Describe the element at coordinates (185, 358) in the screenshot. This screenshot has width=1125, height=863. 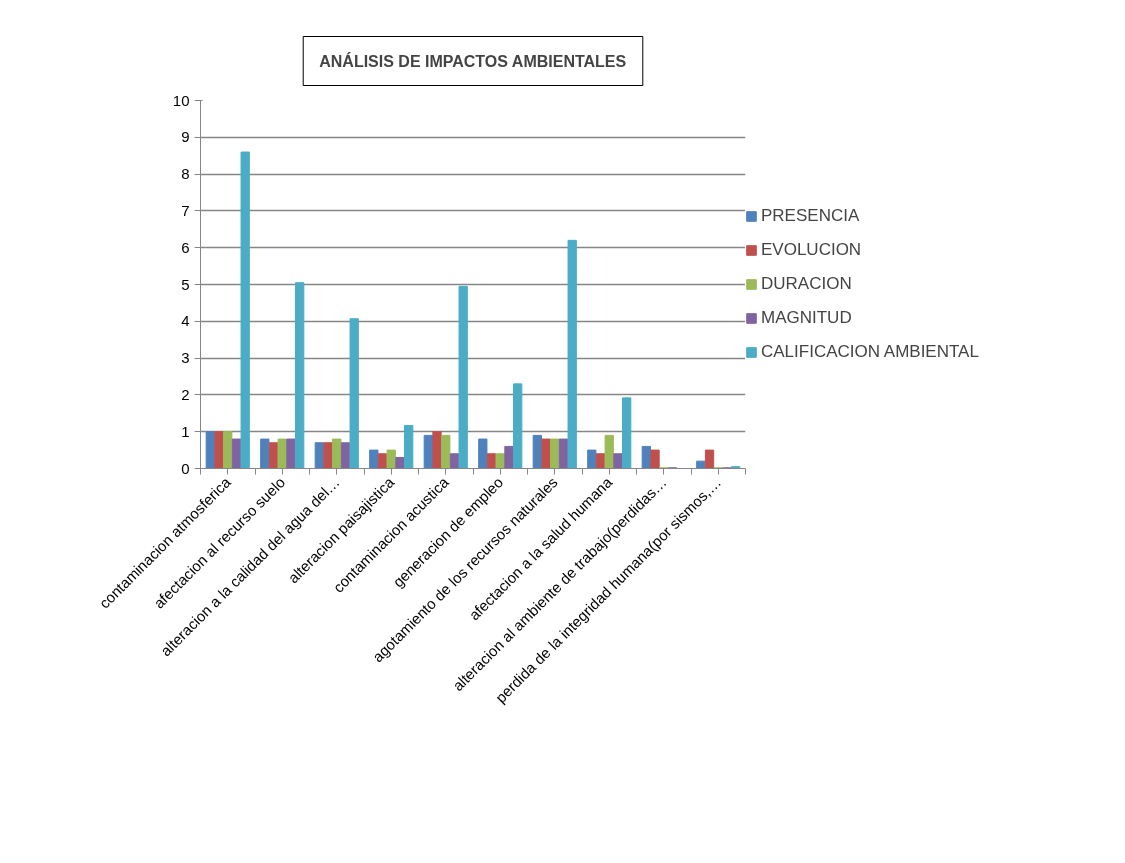
I see `y-tick-label: 3` at that location.